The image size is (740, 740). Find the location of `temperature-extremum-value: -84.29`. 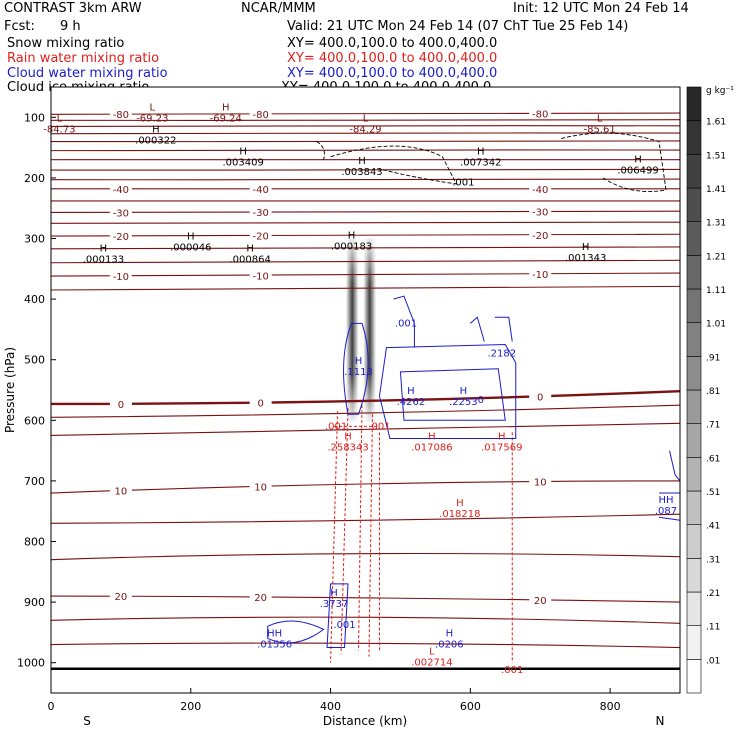

temperature-extremum-value: -84.29 is located at coordinates (365, 129).